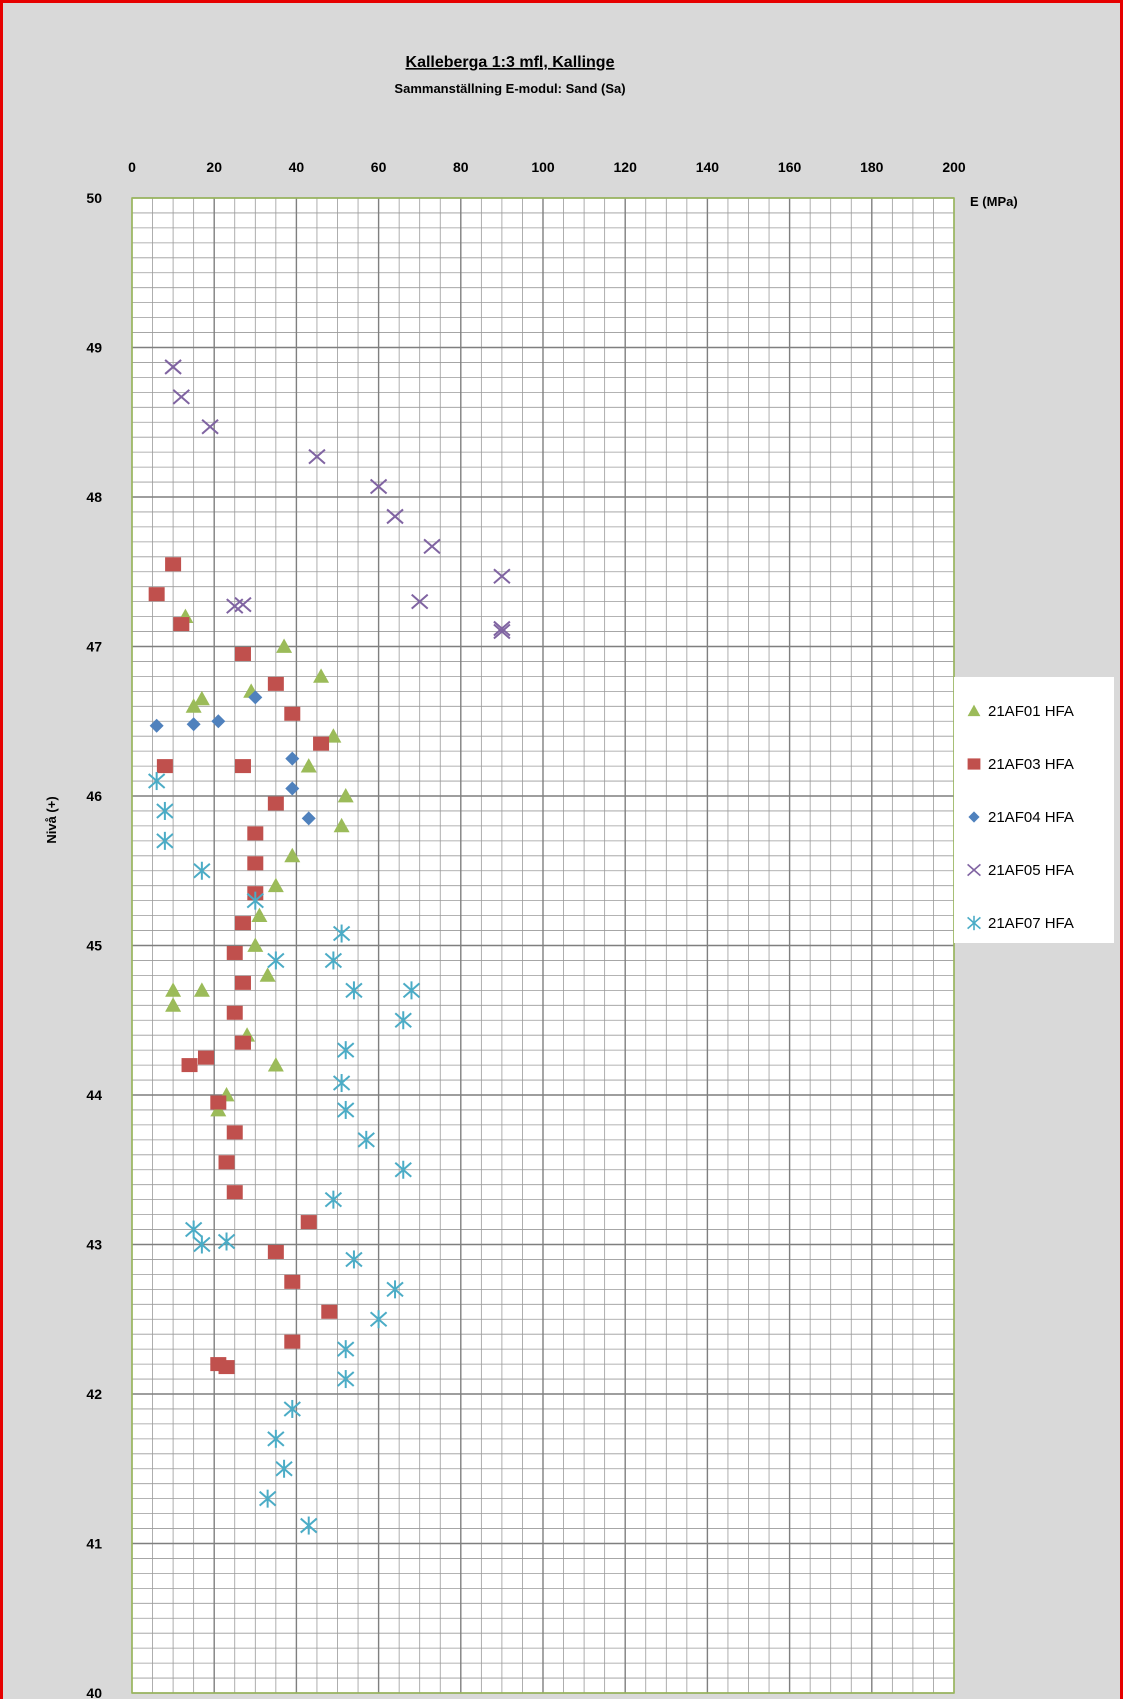 This screenshot has height=1699, width=1123. I want to click on legend-item: 21AF05 HFA, so click(1020, 870).